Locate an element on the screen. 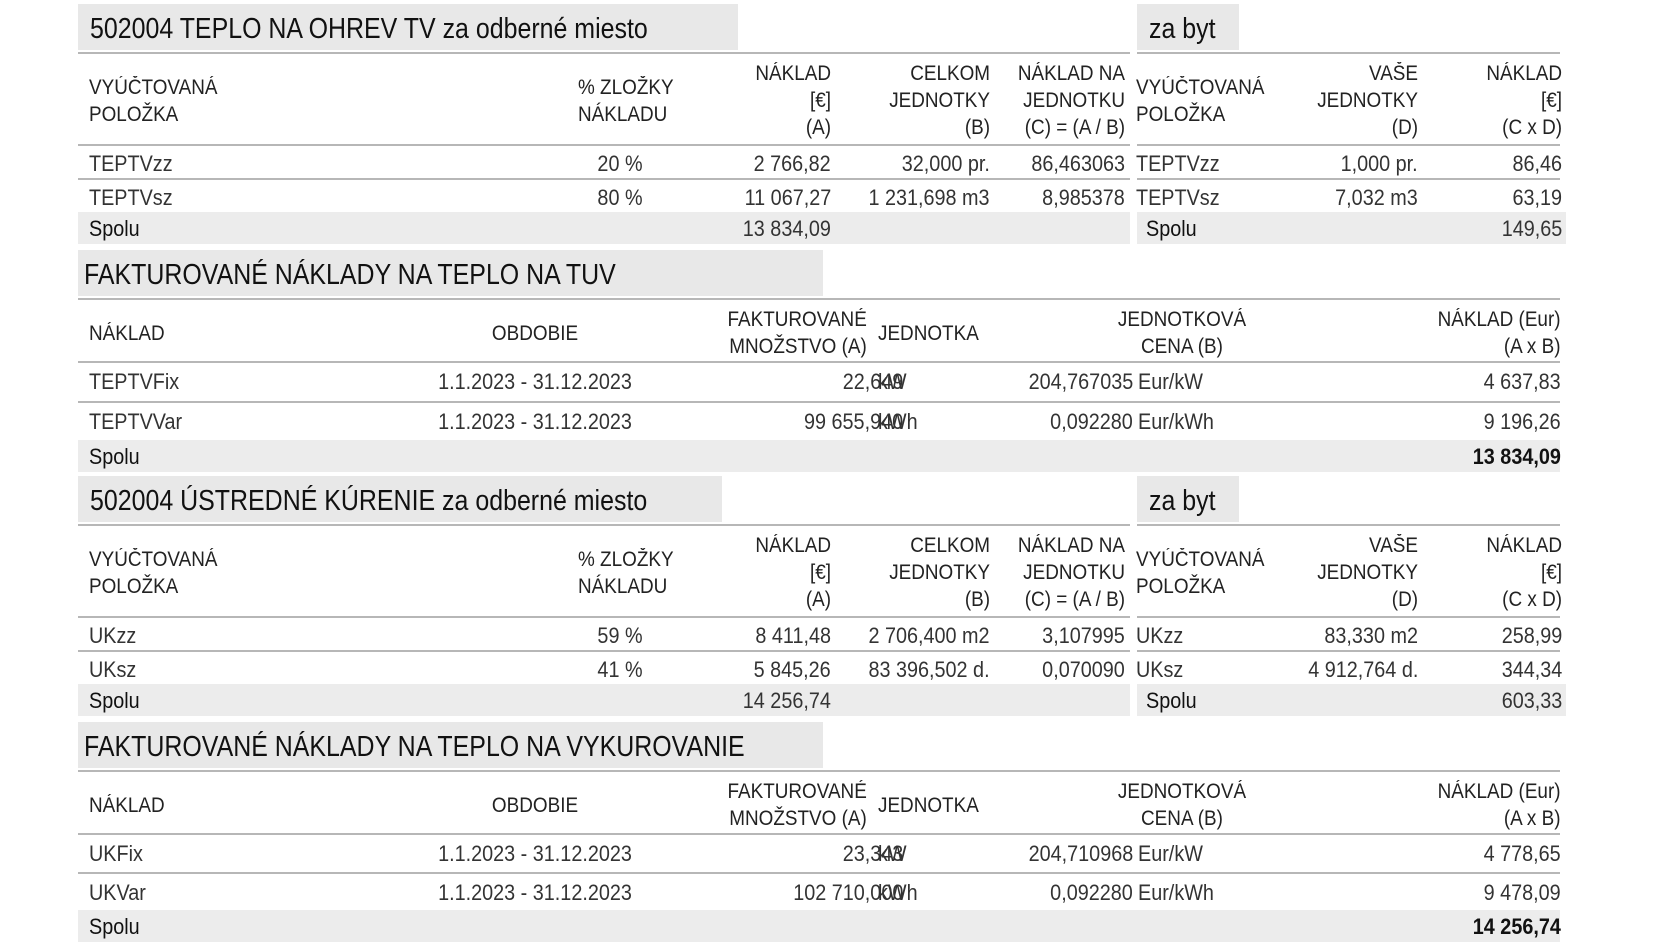 Image resolution: width=1658 pixels, height=942 pixels. row-jednotka: kWh is located at coordinates (898, 421).